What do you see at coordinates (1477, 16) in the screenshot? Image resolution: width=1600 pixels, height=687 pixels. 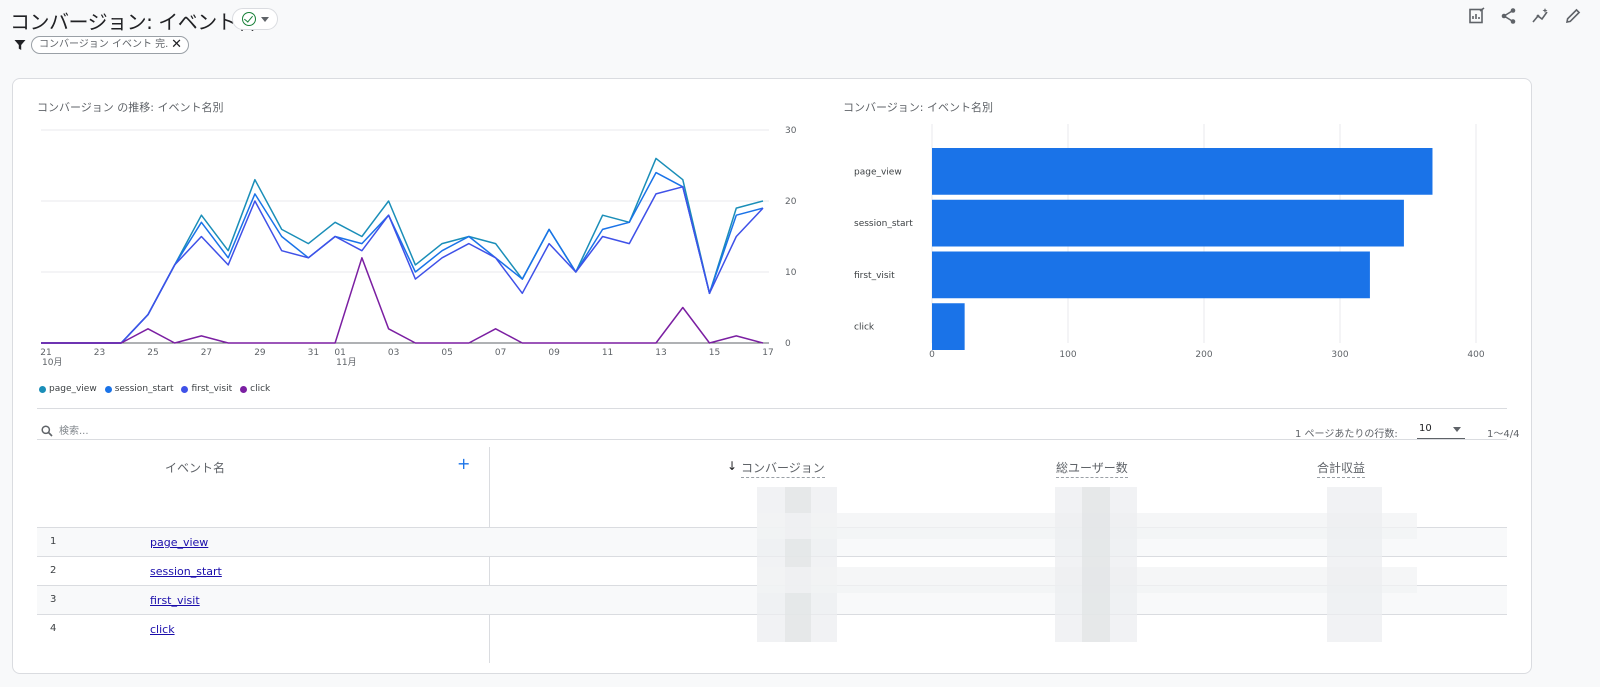 I see `customize-report-icon` at bounding box center [1477, 16].